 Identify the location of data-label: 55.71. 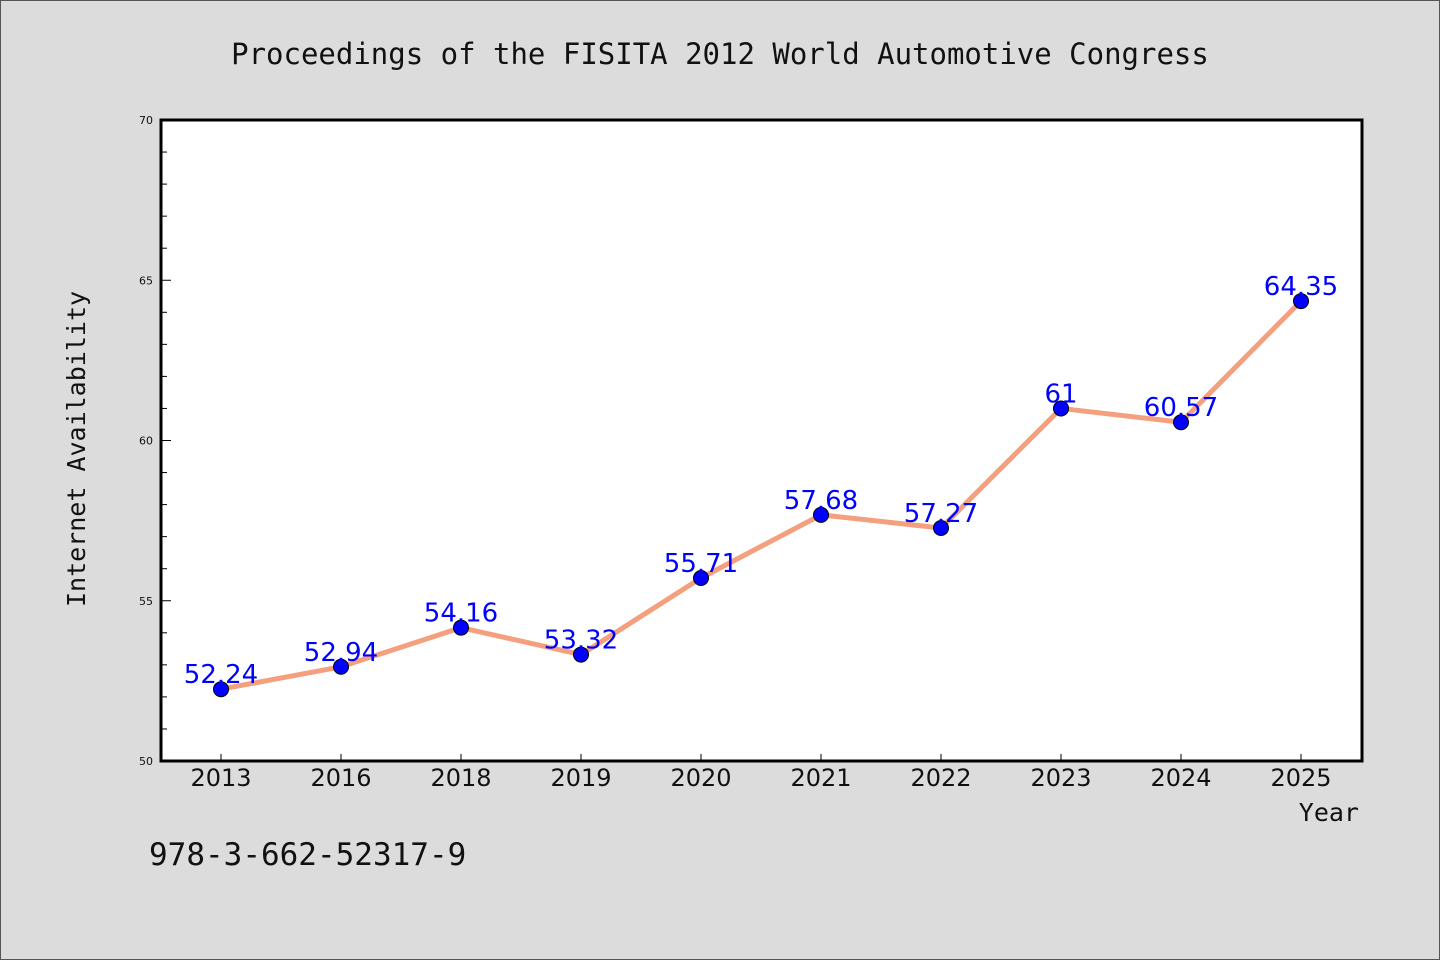
(701, 564).